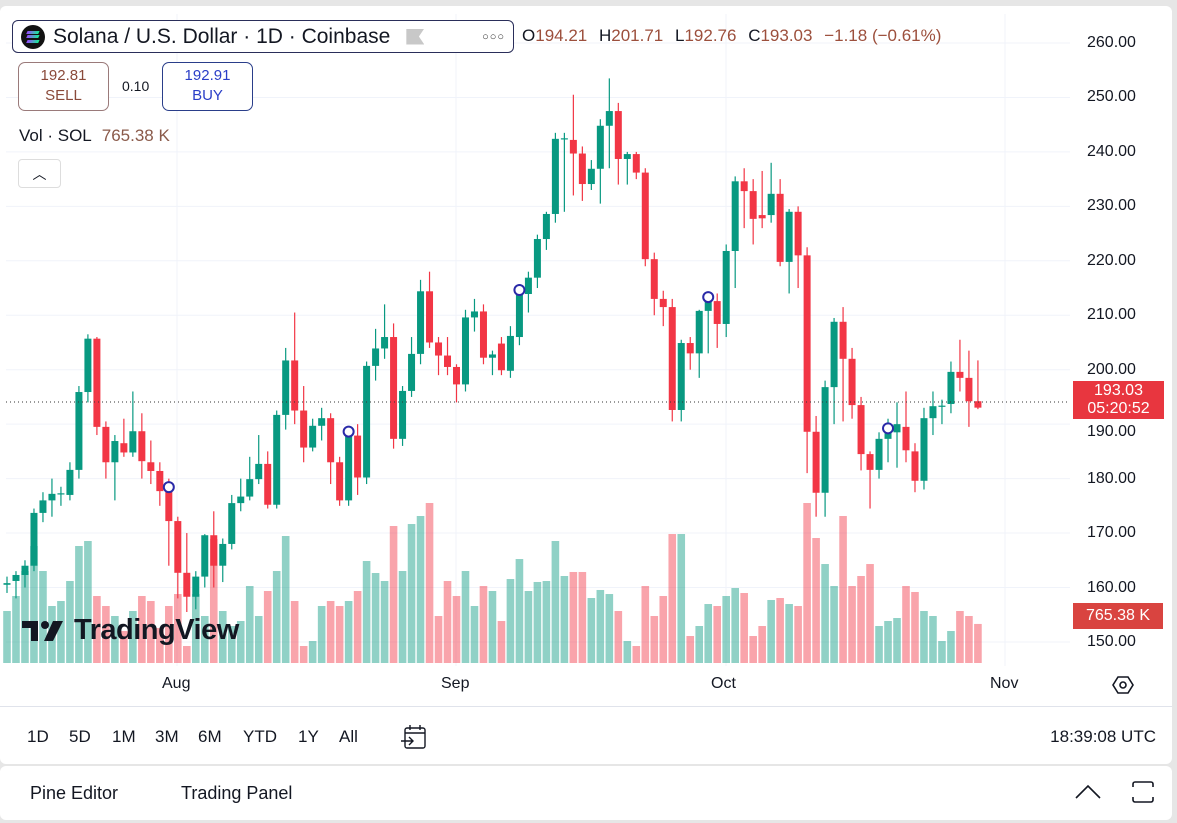  Describe the element at coordinates (1111, 641) in the screenshot. I see `price-axis-label: 150.00` at that location.